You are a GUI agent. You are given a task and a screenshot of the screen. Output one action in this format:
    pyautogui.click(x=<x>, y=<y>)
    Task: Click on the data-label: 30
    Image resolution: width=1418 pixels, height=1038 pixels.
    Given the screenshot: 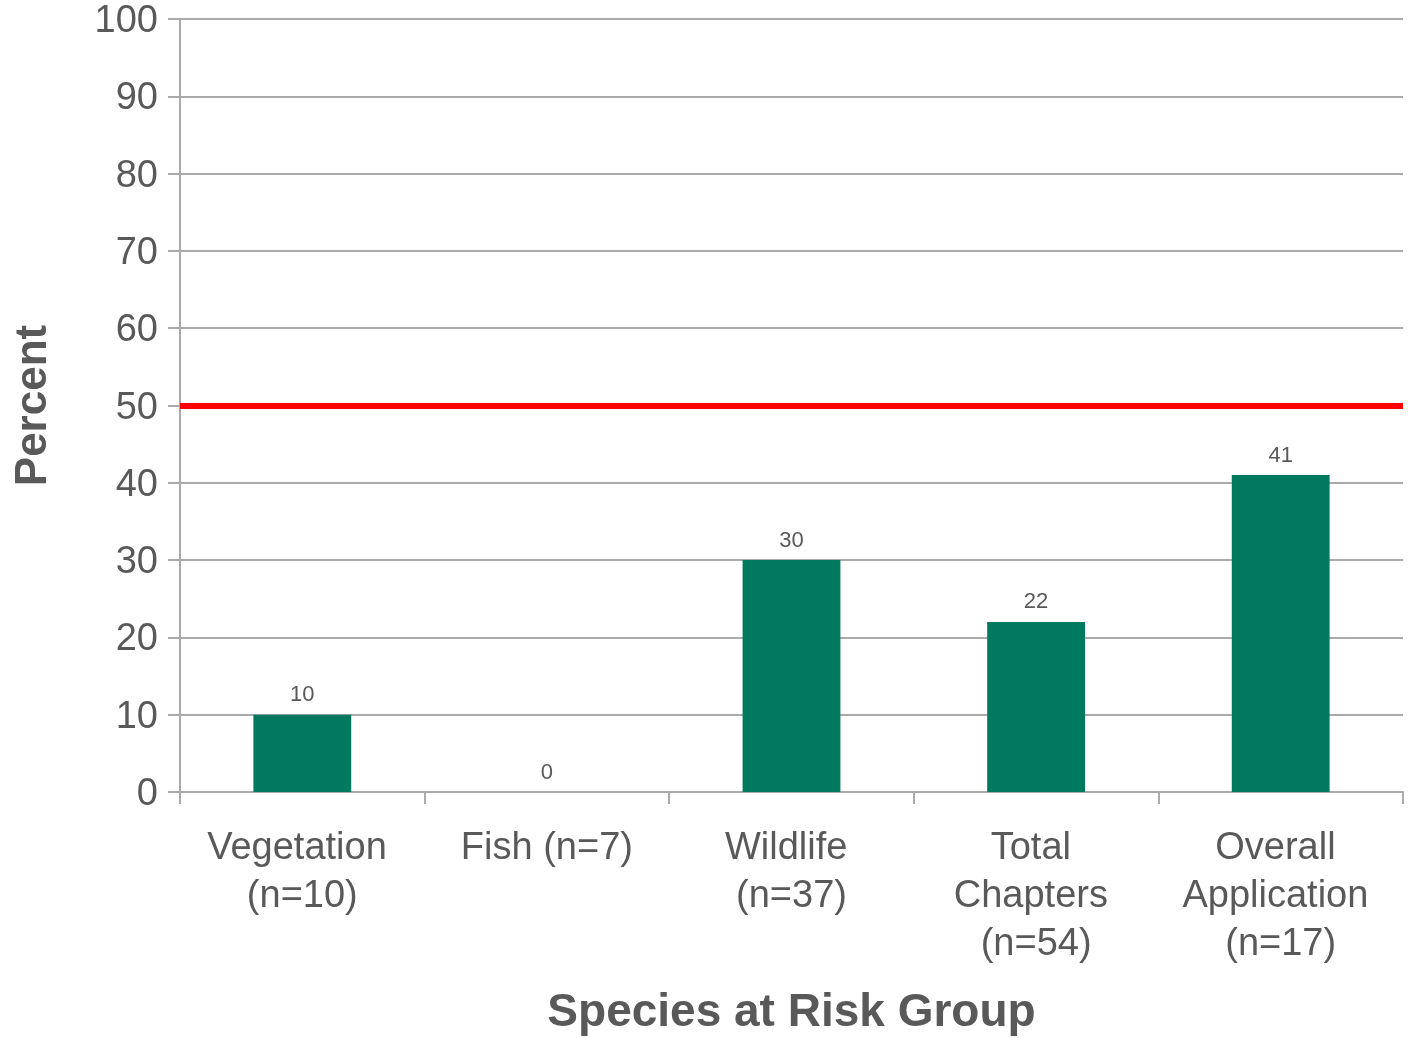 What is the action you would take?
    pyautogui.click(x=791, y=539)
    